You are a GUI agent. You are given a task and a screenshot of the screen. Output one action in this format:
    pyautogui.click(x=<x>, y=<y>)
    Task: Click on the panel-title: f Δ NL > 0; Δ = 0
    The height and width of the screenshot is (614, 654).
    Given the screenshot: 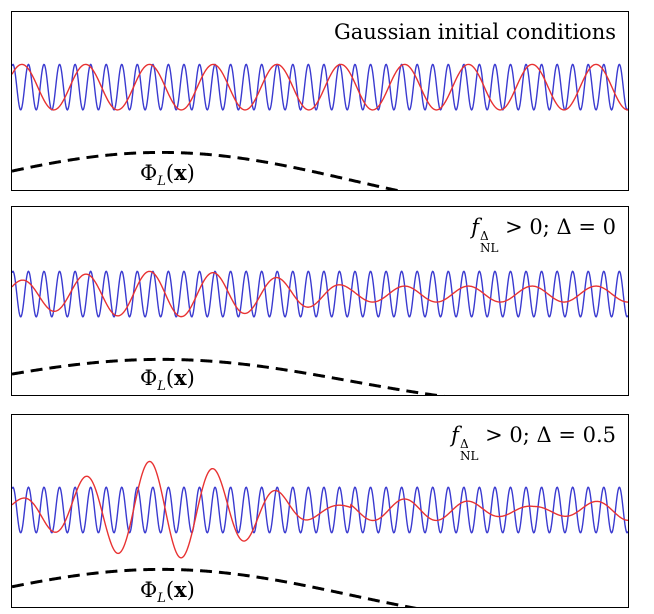 What is the action you would take?
    pyautogui.click(x=543, y=235)
    